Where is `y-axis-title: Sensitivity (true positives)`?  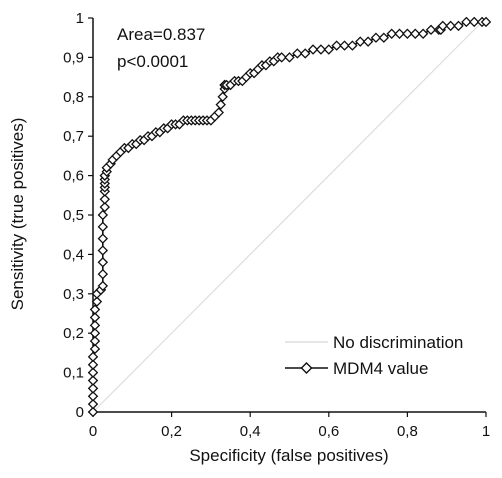 y-axis-title: Sensitivity (true positives) is located at coordinates (17, 214).